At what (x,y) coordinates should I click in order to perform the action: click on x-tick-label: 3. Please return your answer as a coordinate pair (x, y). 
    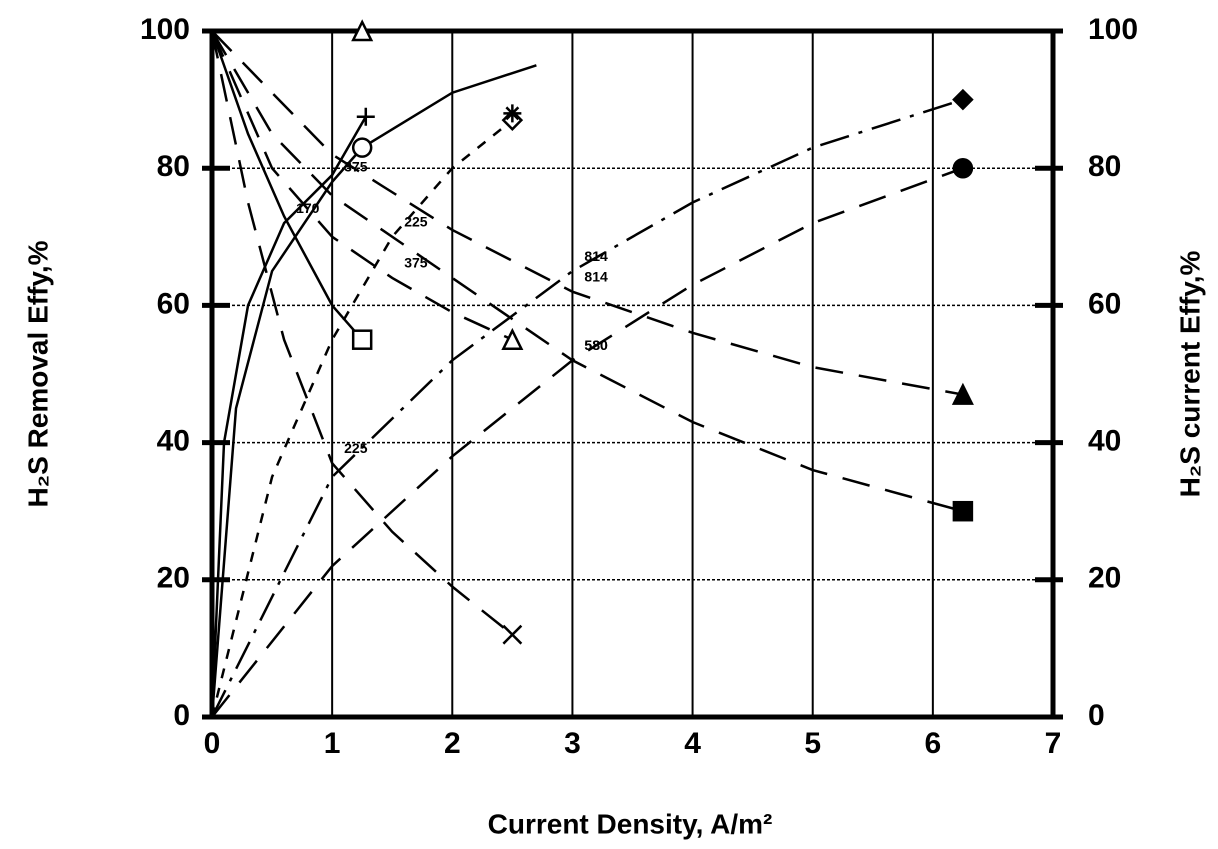
    Looking at the image, I should click on (572, 743).